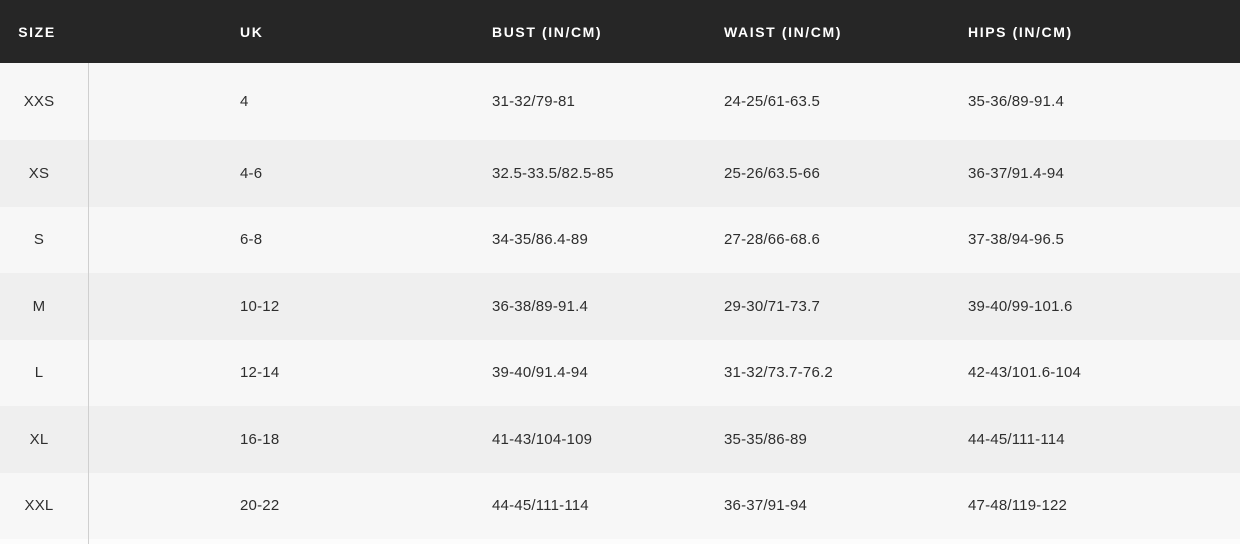  I want to click on cell-size: XXS, so click(39, 101).